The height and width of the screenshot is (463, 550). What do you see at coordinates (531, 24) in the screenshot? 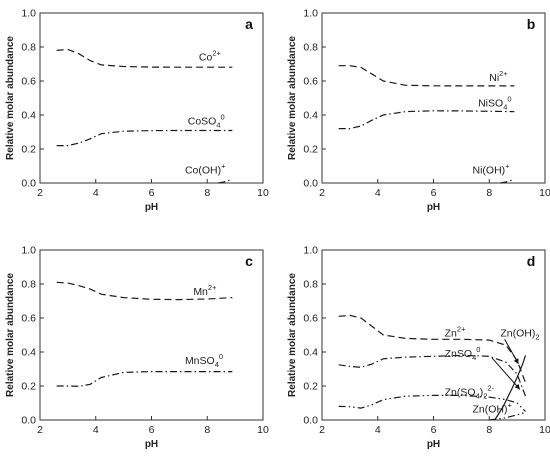
I see `panel-letter: b` at bounding box center [531, 24].